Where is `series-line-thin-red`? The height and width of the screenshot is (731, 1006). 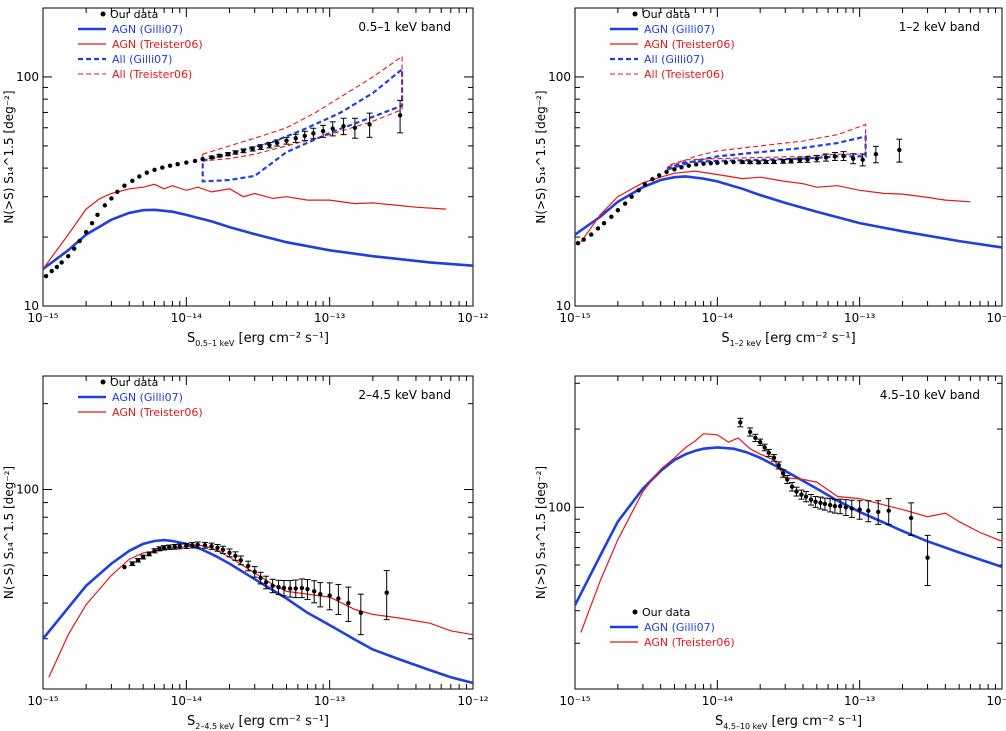
series-line-thin-red is located at coordinates (245, 226).